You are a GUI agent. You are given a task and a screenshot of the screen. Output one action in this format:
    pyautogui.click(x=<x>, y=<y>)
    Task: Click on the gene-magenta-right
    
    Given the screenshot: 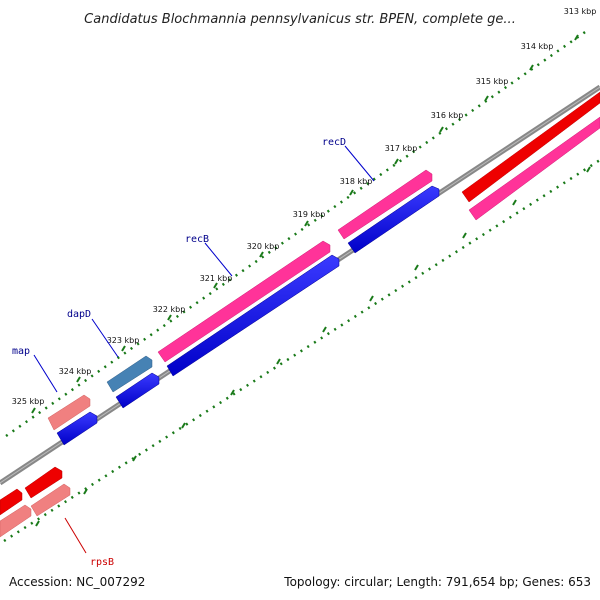 What is the action you would take?
    pyautogui.click(x=534, y=168)
    